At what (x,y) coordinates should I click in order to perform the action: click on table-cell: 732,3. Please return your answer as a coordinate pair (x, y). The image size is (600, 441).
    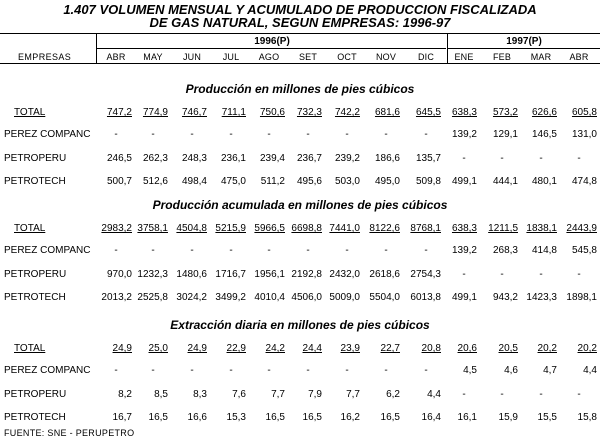
    Looking at the image, I should click on (309, 112).